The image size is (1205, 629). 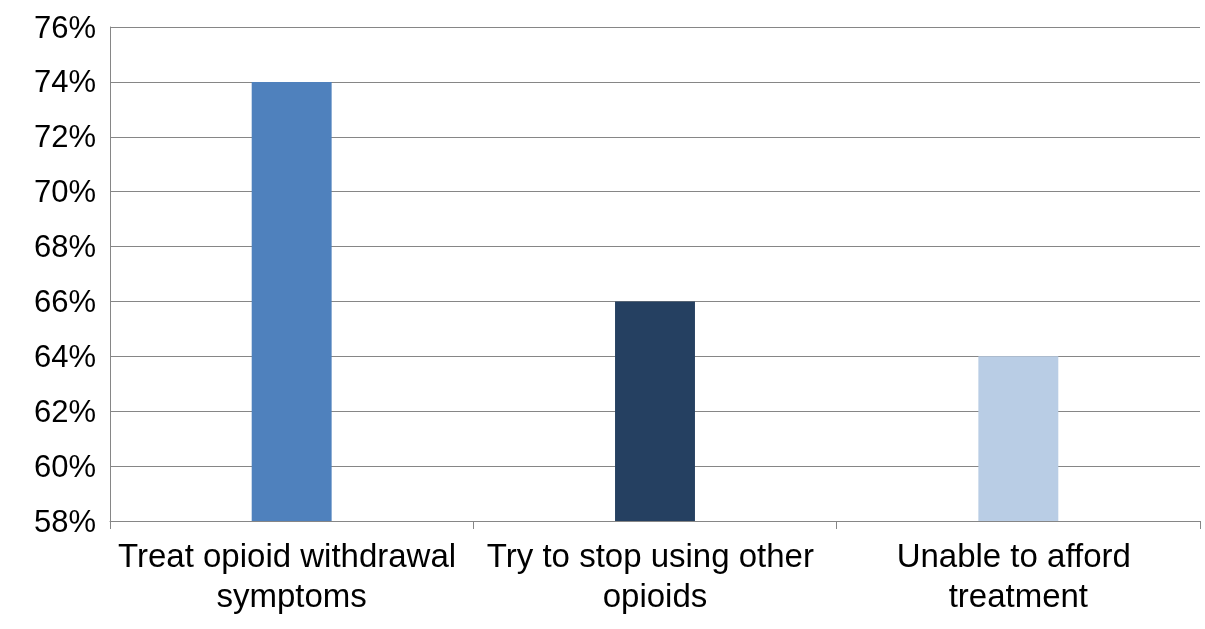 I want to click on y-tick-label: 60%, so click(x=64, y=466).